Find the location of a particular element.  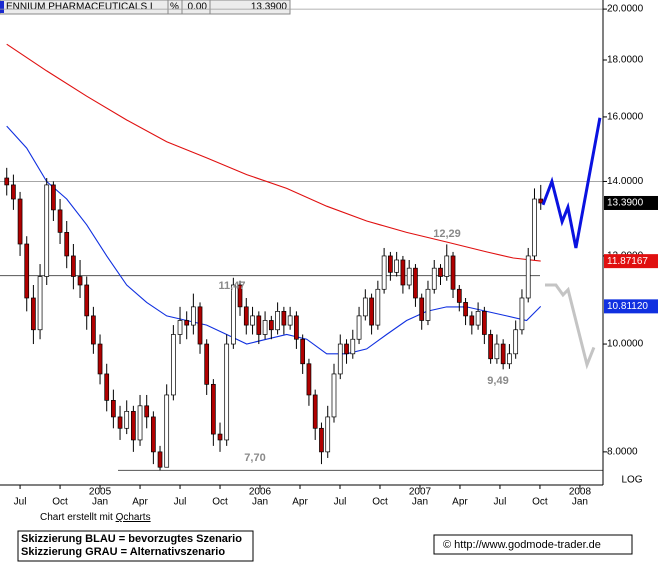

y-tick-label: 10.0000 is located at coordinates (625, 344).